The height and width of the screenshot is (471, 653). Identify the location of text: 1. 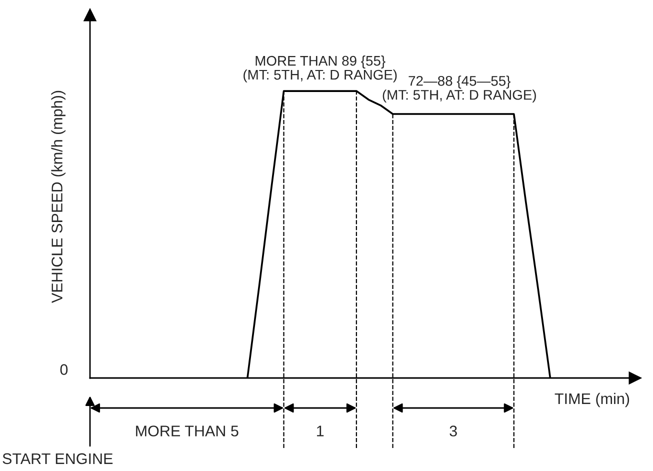
(320, 431).